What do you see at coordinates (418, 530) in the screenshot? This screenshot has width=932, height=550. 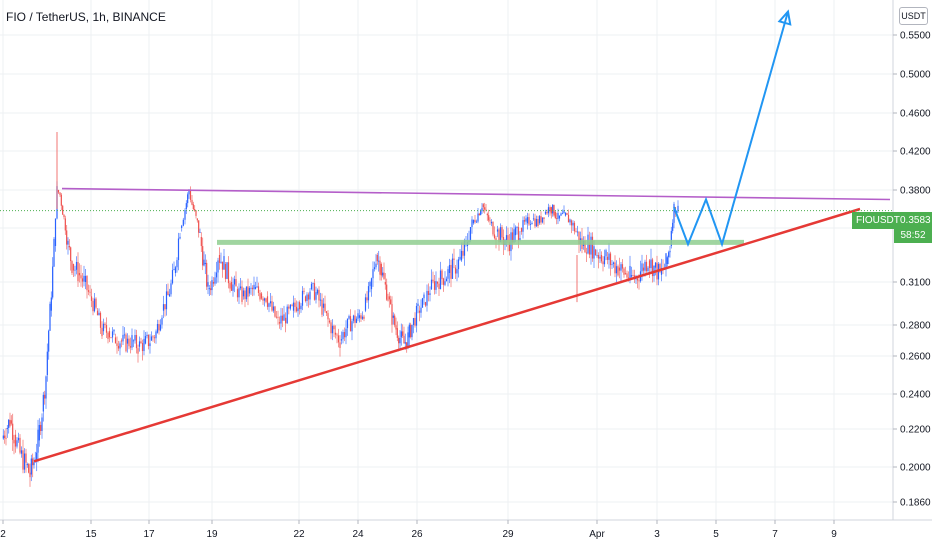 I see `time-axis: 2 15 17 19 22 24 26 29 Apr 3 5 7 9` at bounding box center [418, 530].